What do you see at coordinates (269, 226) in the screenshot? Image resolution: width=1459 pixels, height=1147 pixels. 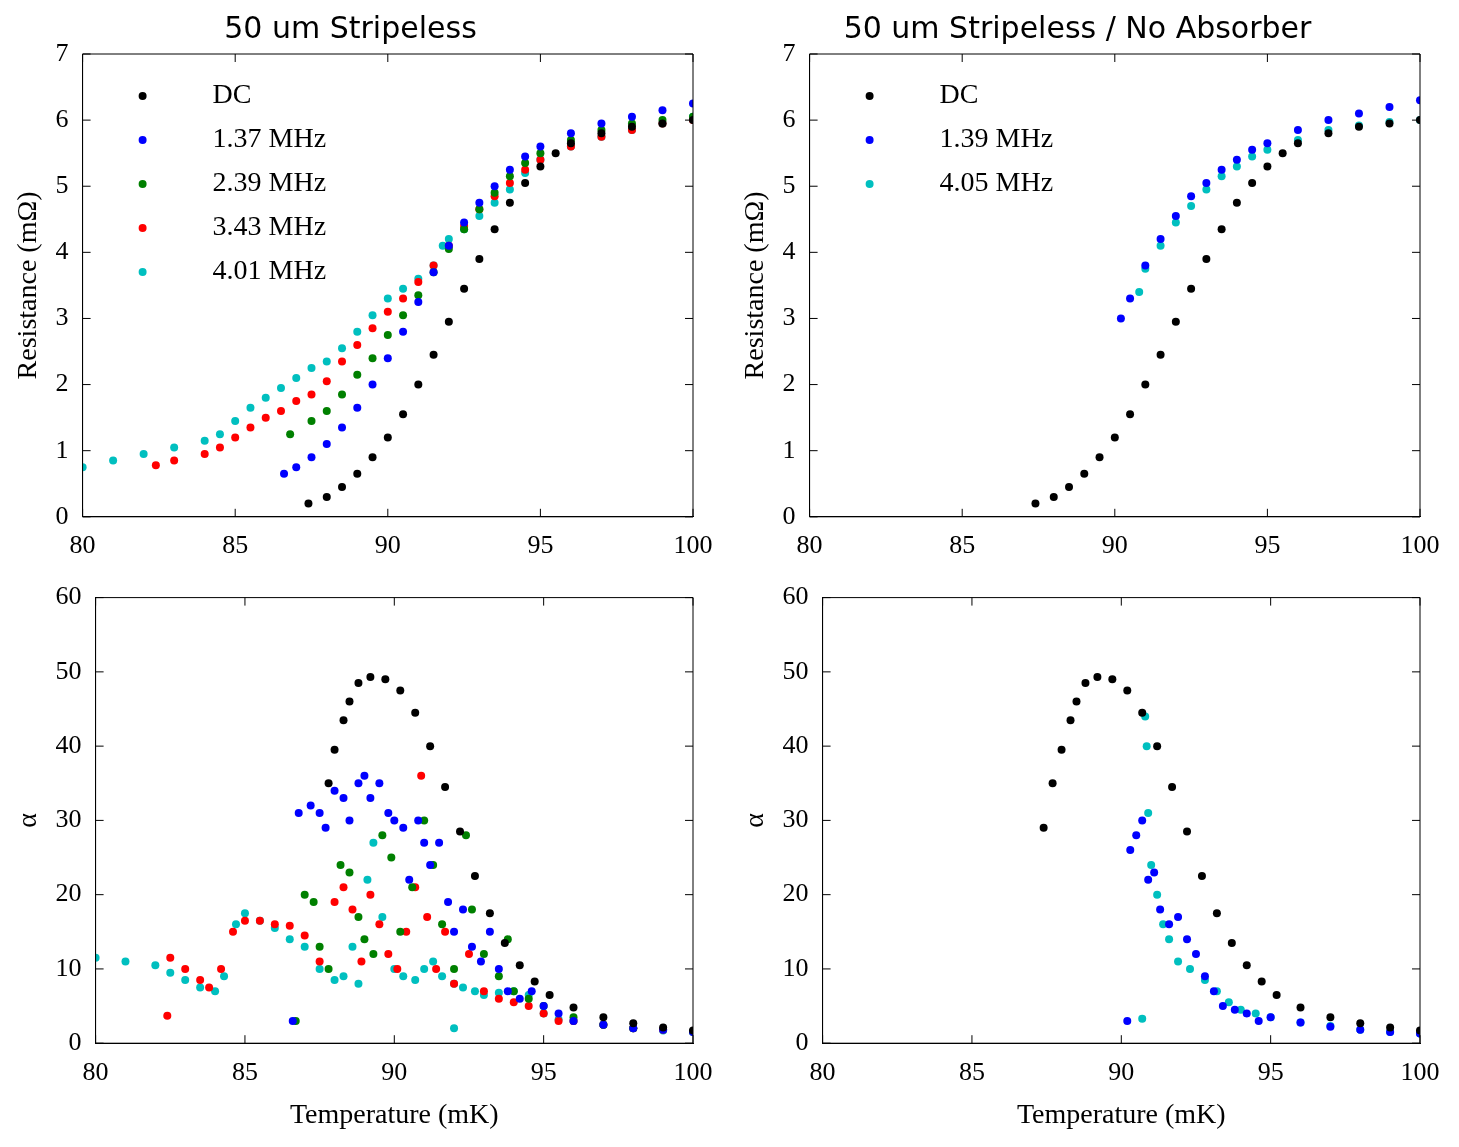 I see `legend-label: 3.43 MHz` at bounding box center [269, 226].